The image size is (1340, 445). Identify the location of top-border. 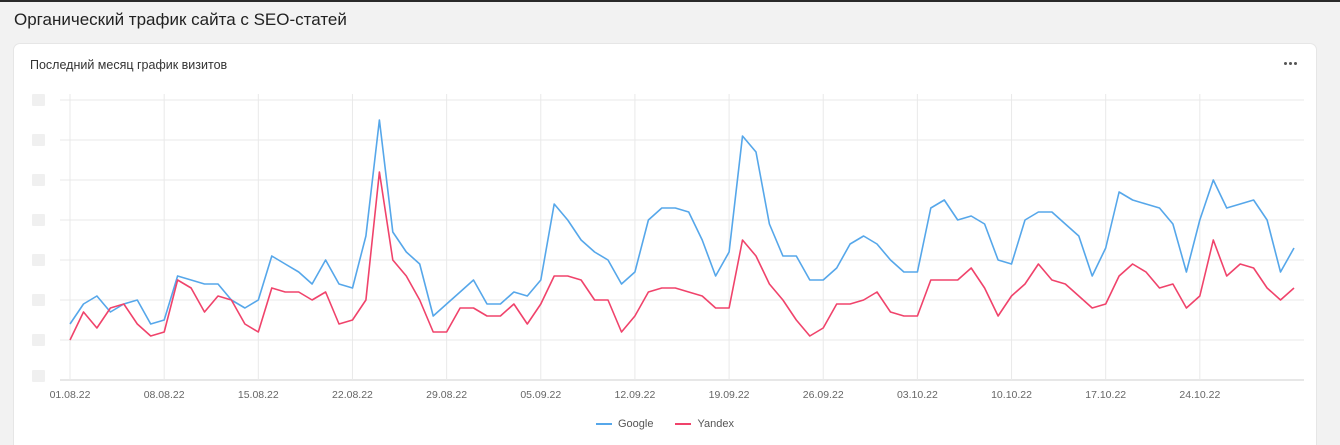
(670, 1).